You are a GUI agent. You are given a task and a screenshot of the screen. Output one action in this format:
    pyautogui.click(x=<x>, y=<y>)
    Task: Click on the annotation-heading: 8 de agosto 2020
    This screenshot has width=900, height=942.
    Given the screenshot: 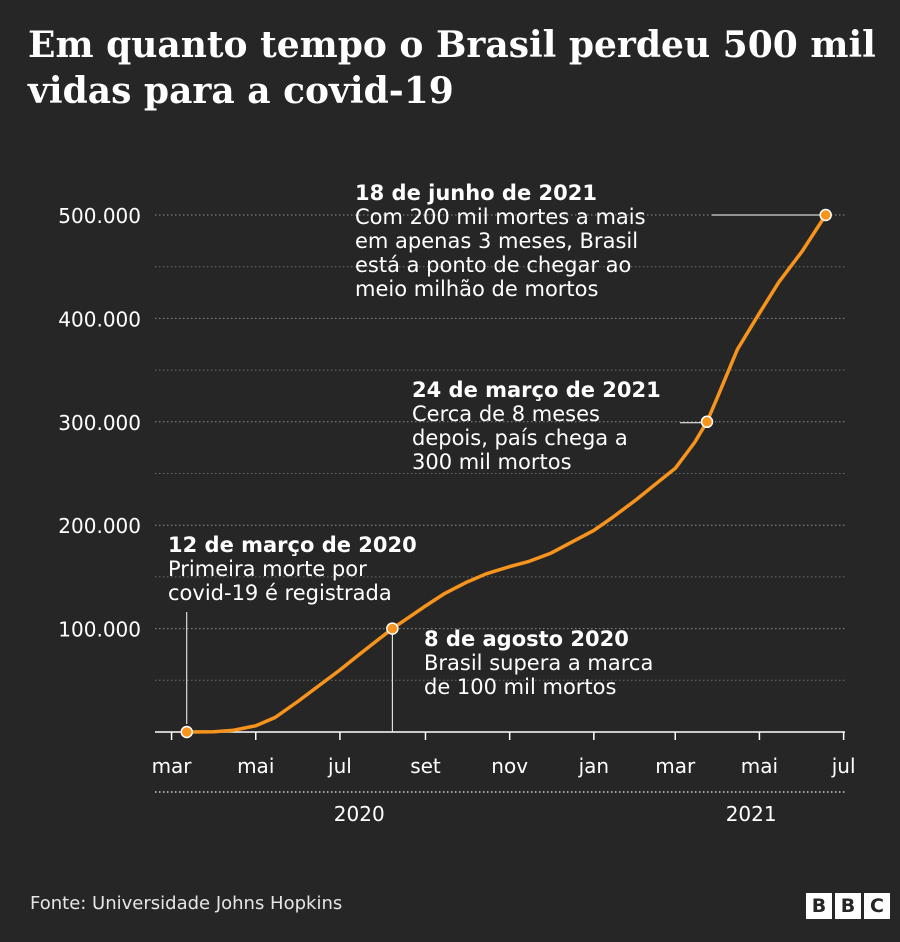 What is the action you would take?
    pyautogui.click(x=526, y=639)
    